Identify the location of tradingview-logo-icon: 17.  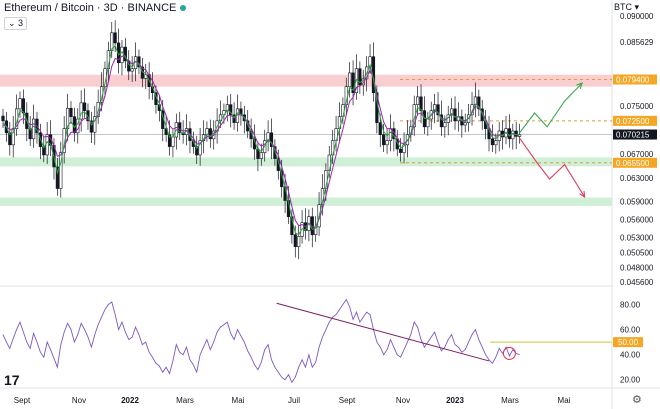
(12, 380).